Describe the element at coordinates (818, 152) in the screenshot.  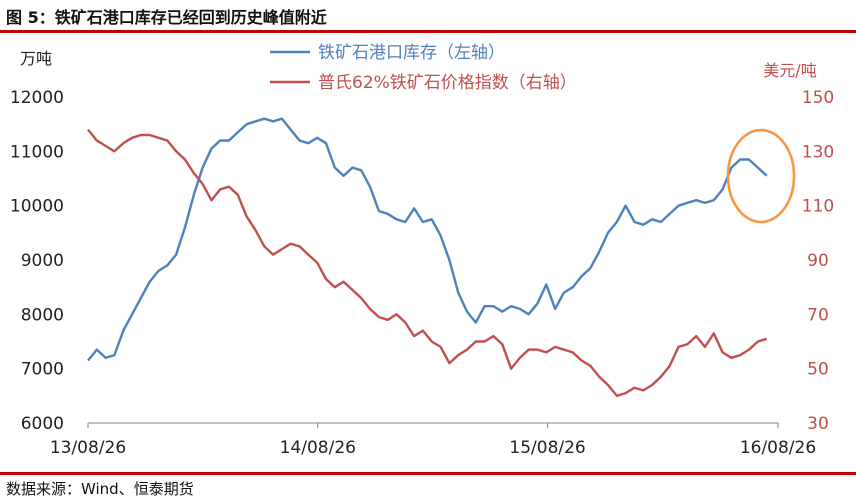
I see `y-right-tick-label: 130` at that location.